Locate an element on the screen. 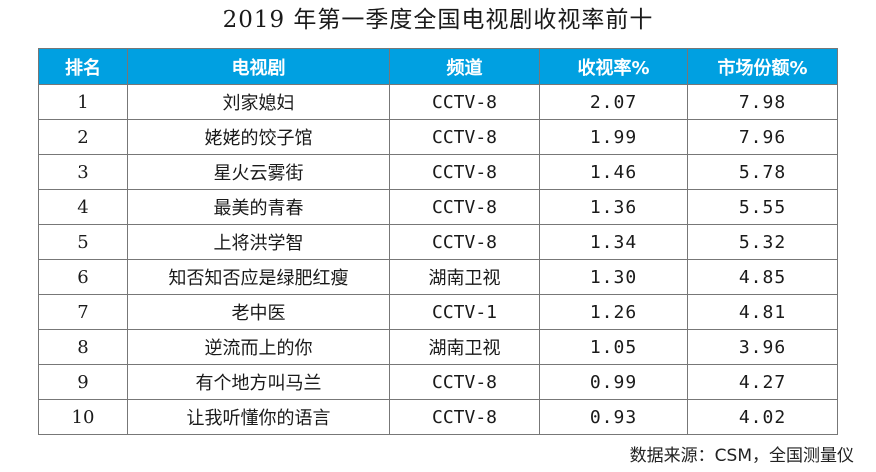 This screenshot has width=876, height=472. column-header-share: 市场份额% is located at coordinates (762, 66).